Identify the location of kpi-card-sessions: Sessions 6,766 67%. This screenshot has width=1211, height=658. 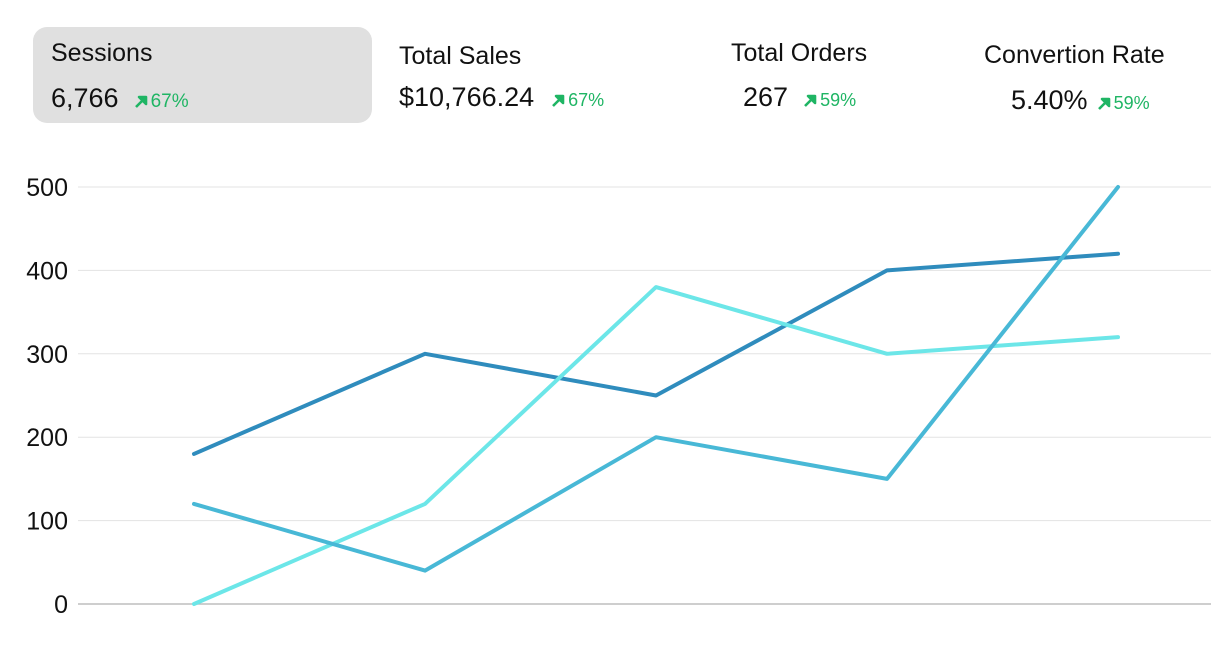
(202, 75).